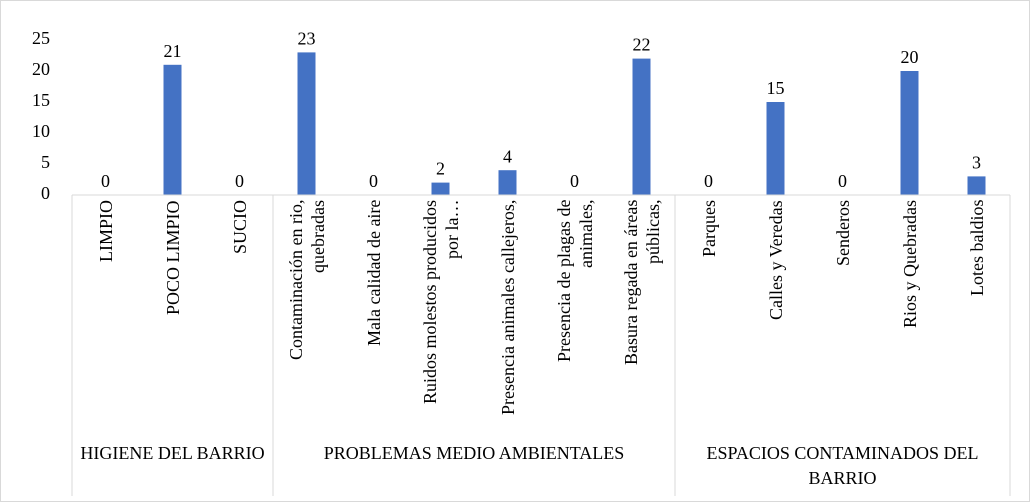  I want to click on data-label: 2, so click(440, 169).